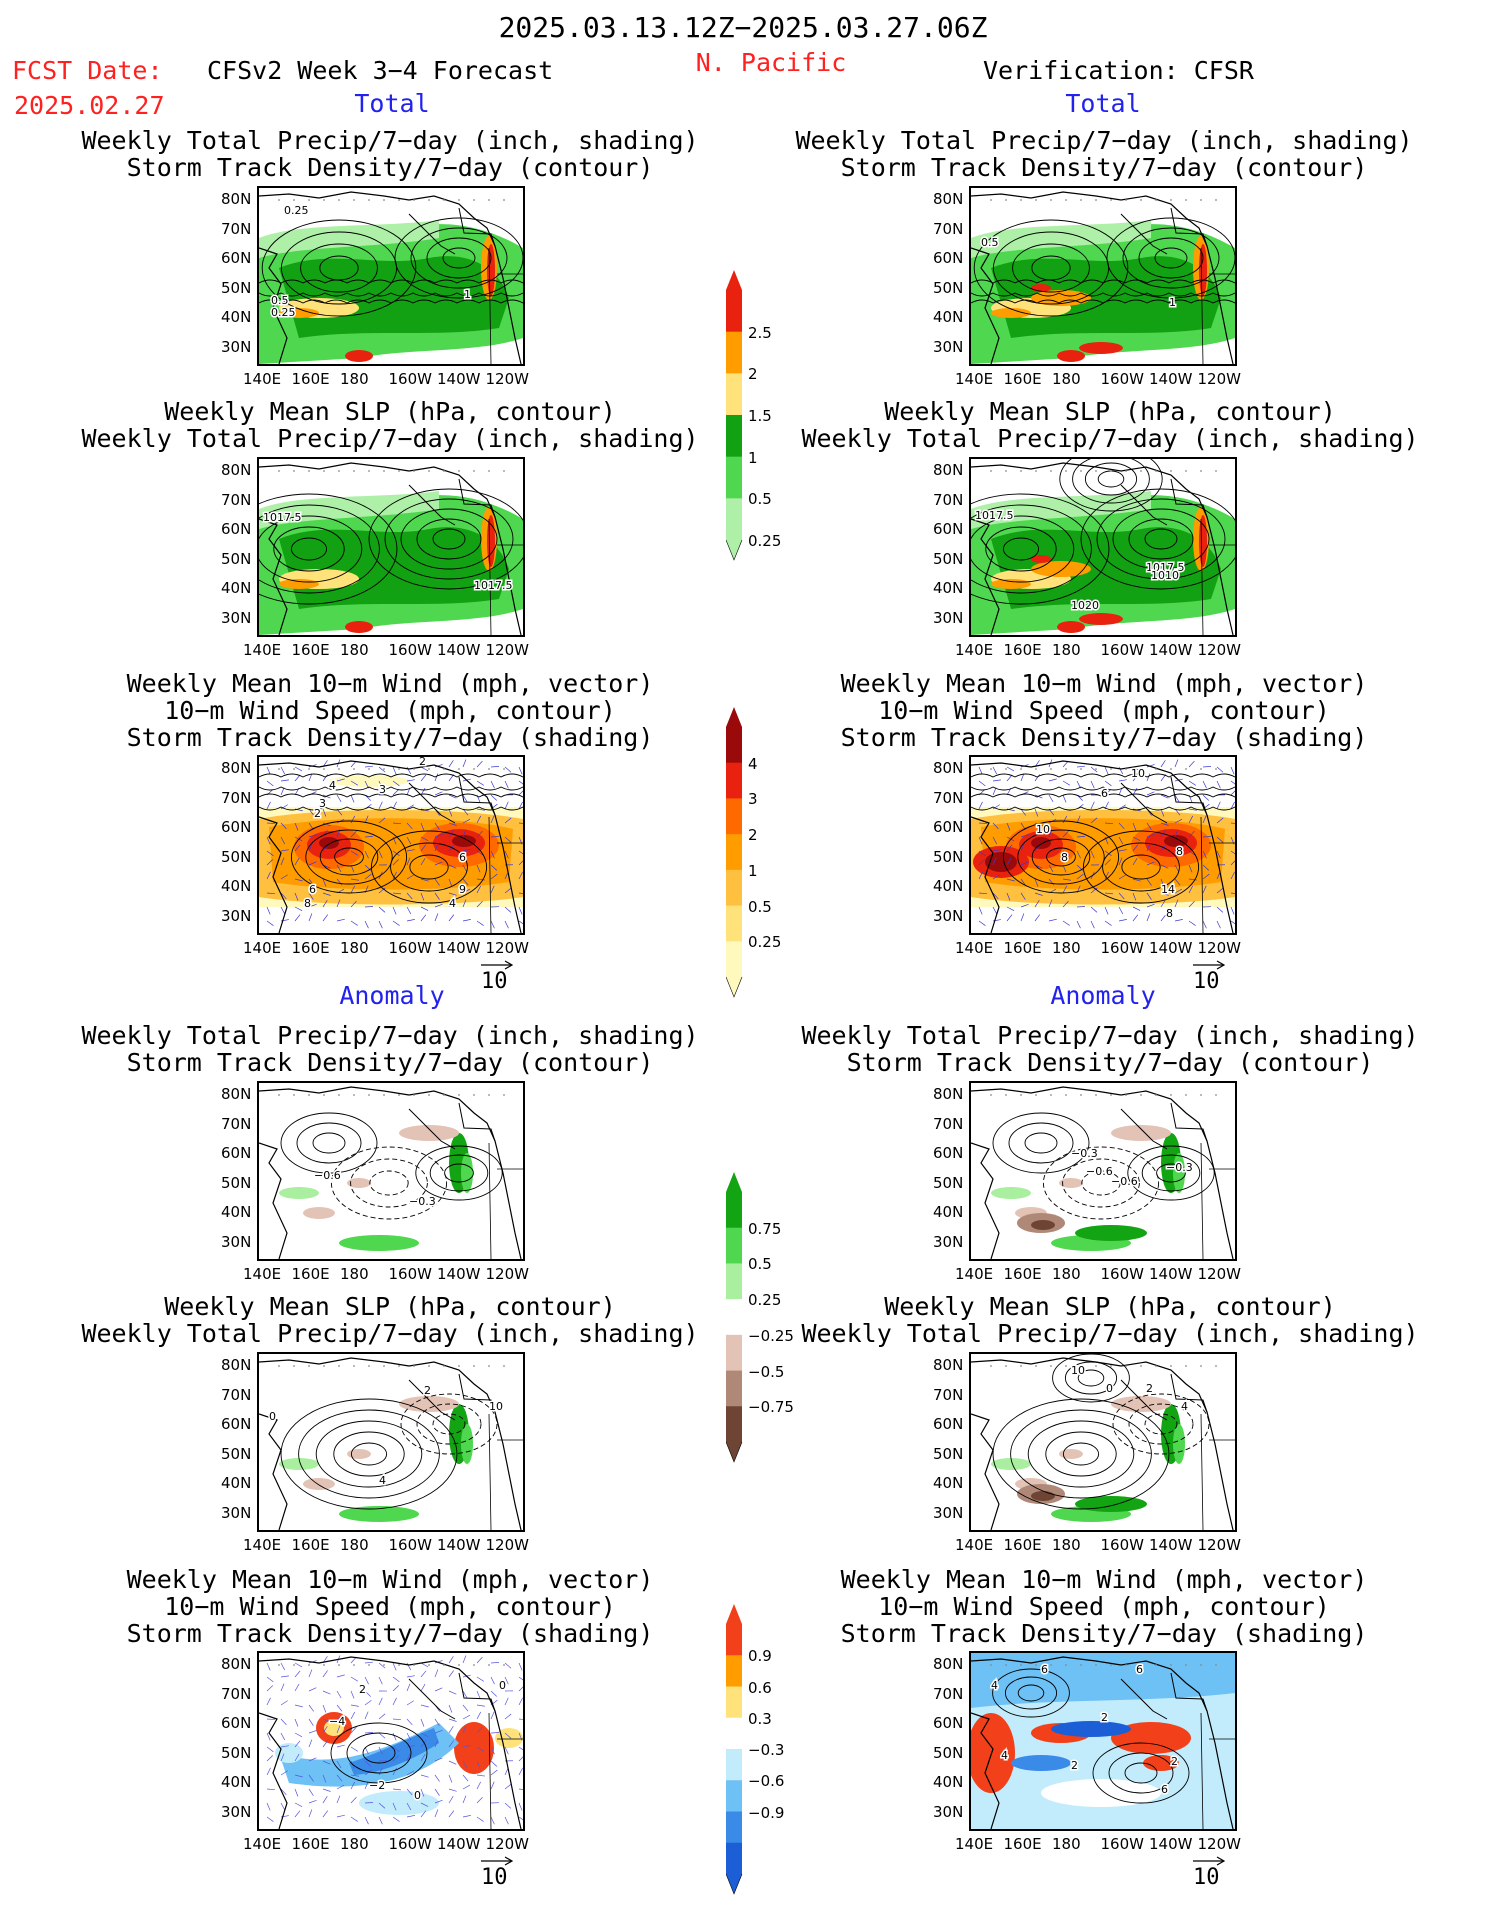  What do you see at coordinates (391, 1742) in the screenshot?
I see `map-plot-11: −4 2 −2 0 0` at bounding box center [391, 1742].